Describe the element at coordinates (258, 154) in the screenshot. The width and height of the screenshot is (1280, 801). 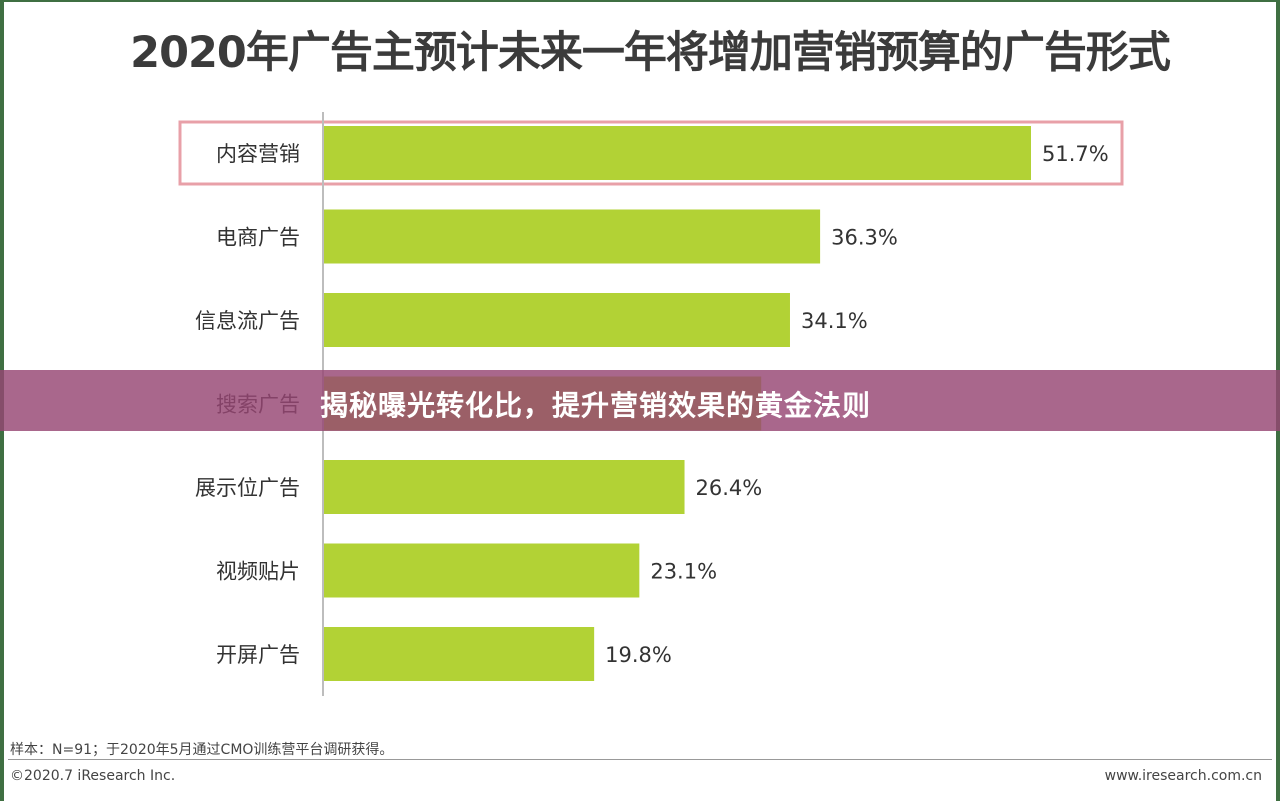
I see `category-label-1: 内容营销` at that location.